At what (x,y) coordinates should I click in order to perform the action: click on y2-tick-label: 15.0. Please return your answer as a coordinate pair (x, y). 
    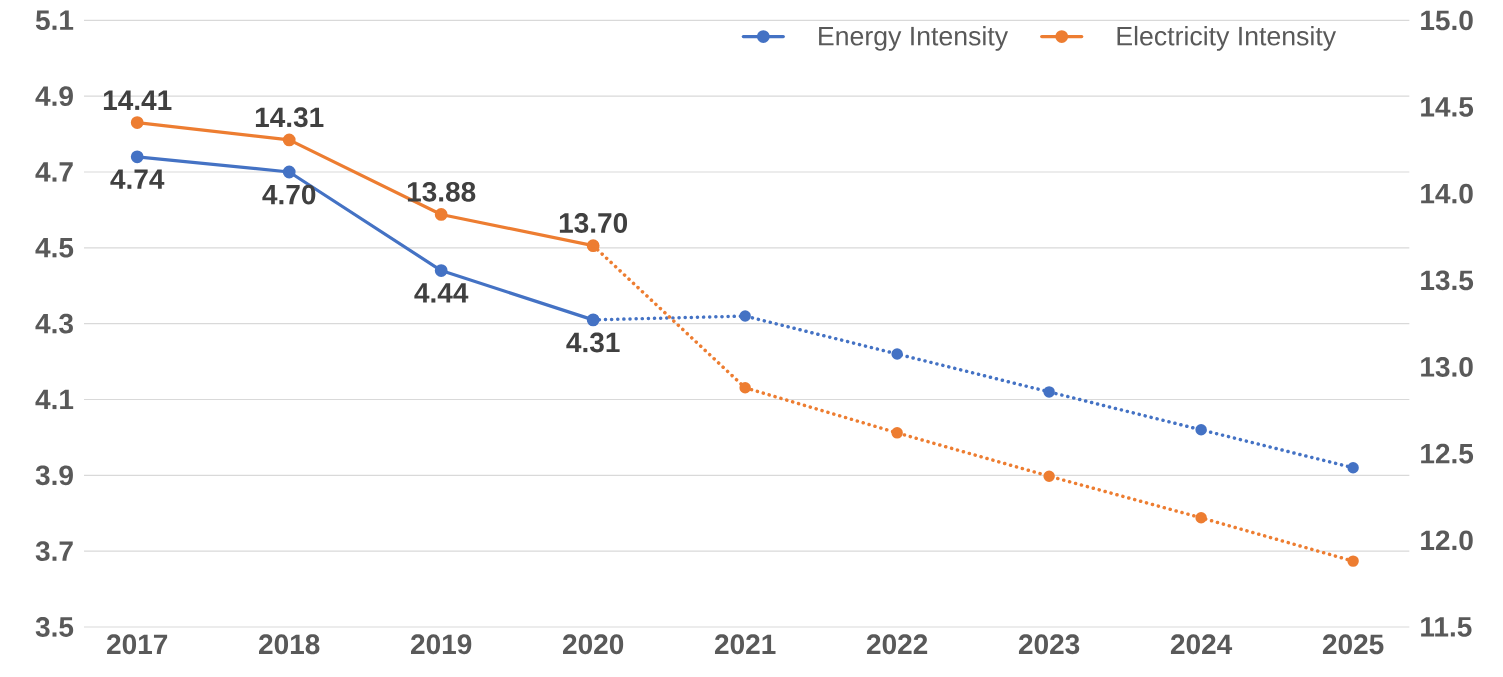
    Looking at the image, I should click on (1447, 20).